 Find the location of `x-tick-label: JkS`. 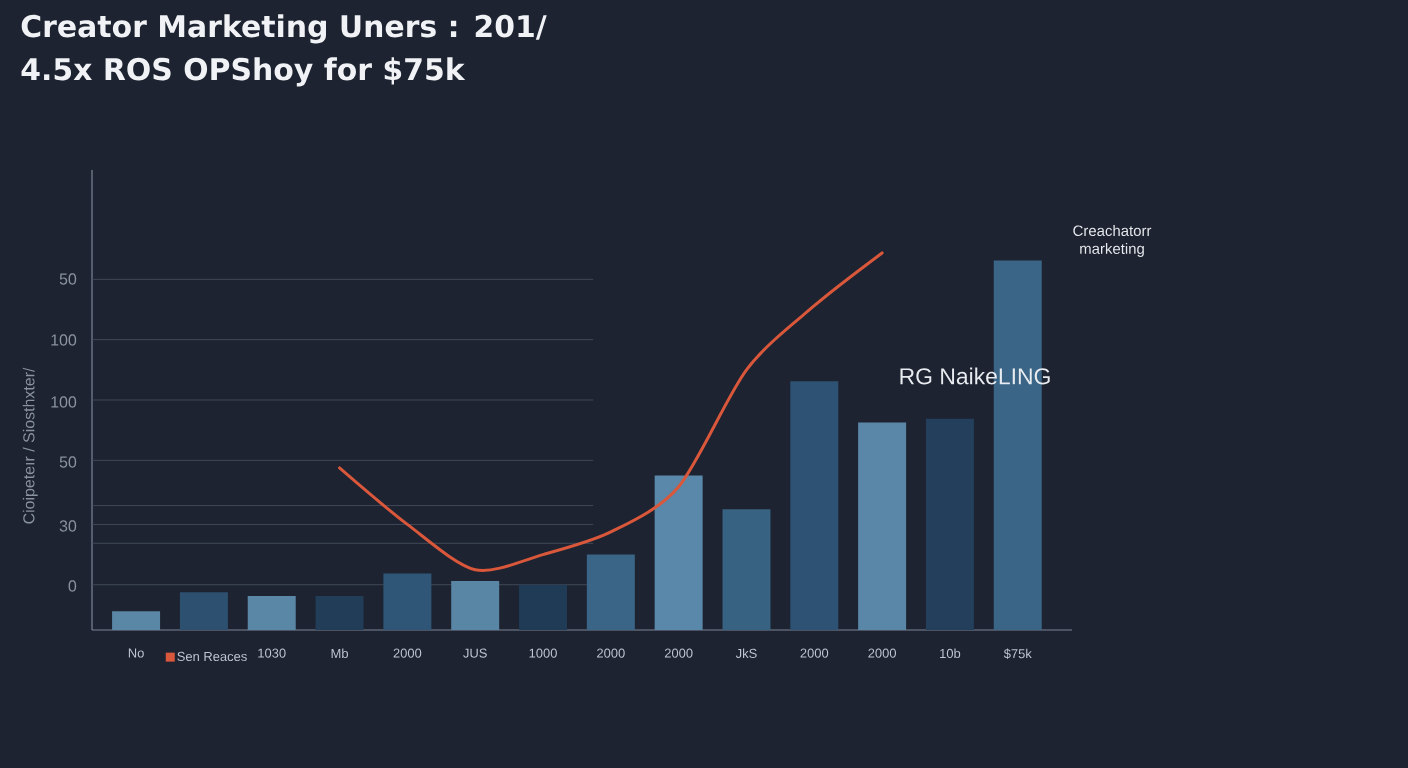

x-tick-label: JkS is located at coordinates (746, 653).